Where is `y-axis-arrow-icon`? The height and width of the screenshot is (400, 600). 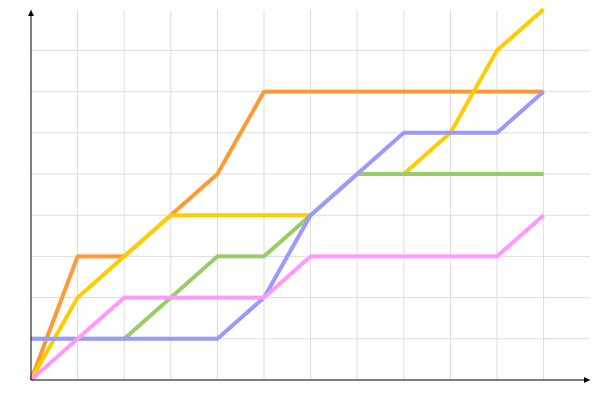
y-axis-arrow-icon is located at coordinates (31, 13).